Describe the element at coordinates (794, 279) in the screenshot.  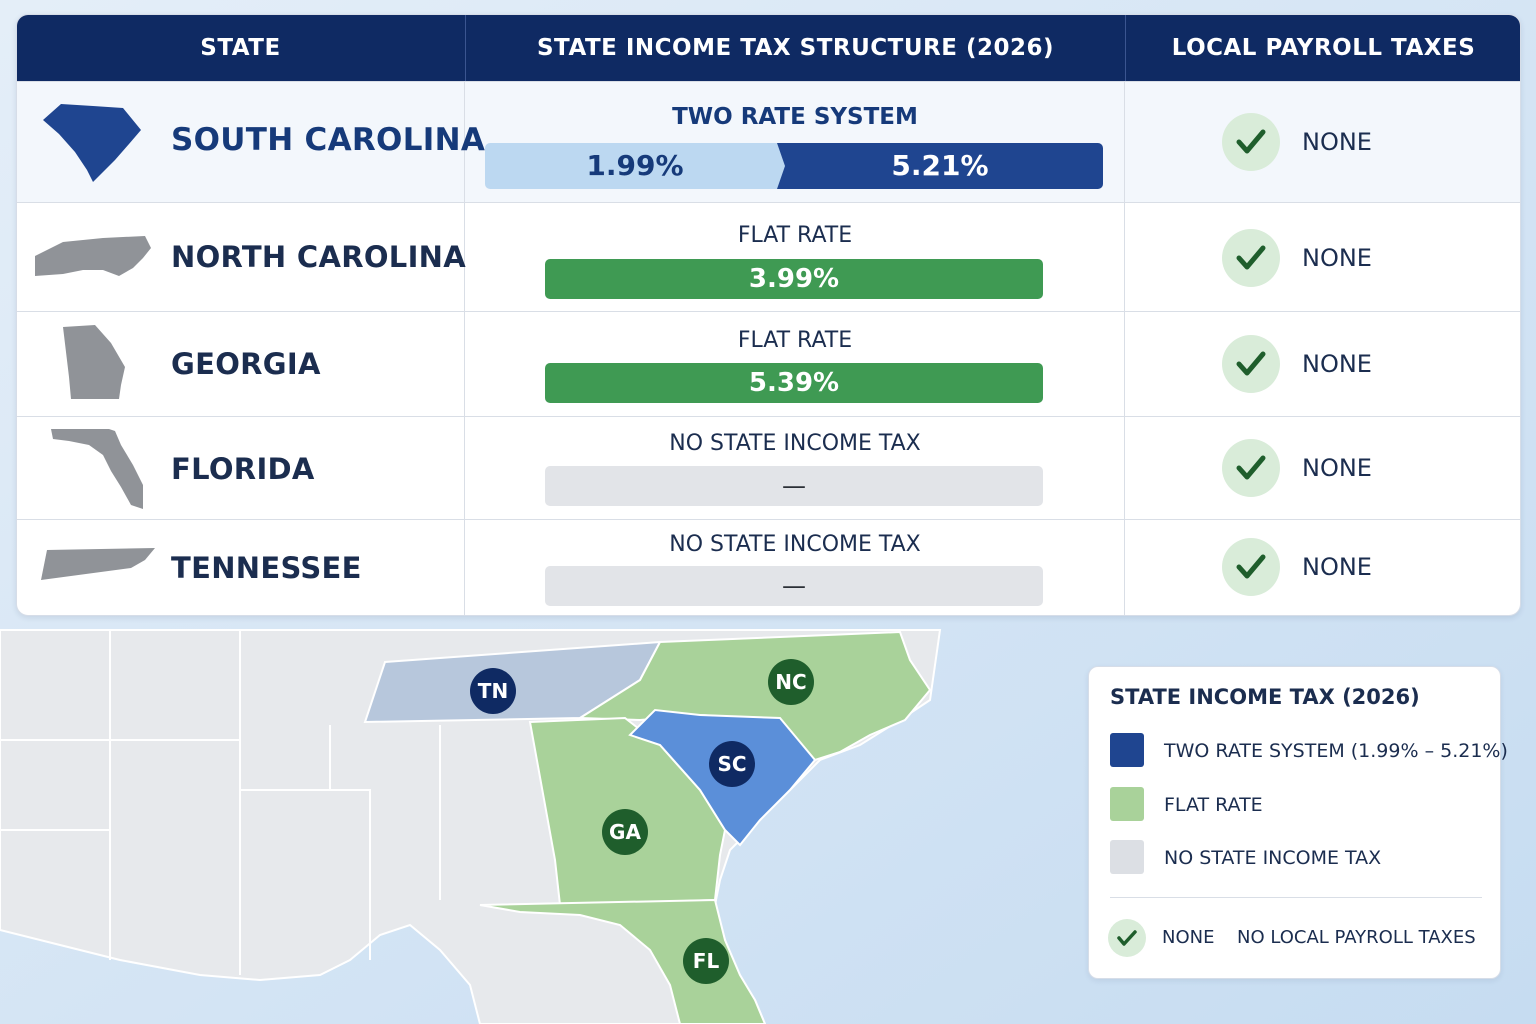
I see `flat-rate-bar: 3.99%` at that location.